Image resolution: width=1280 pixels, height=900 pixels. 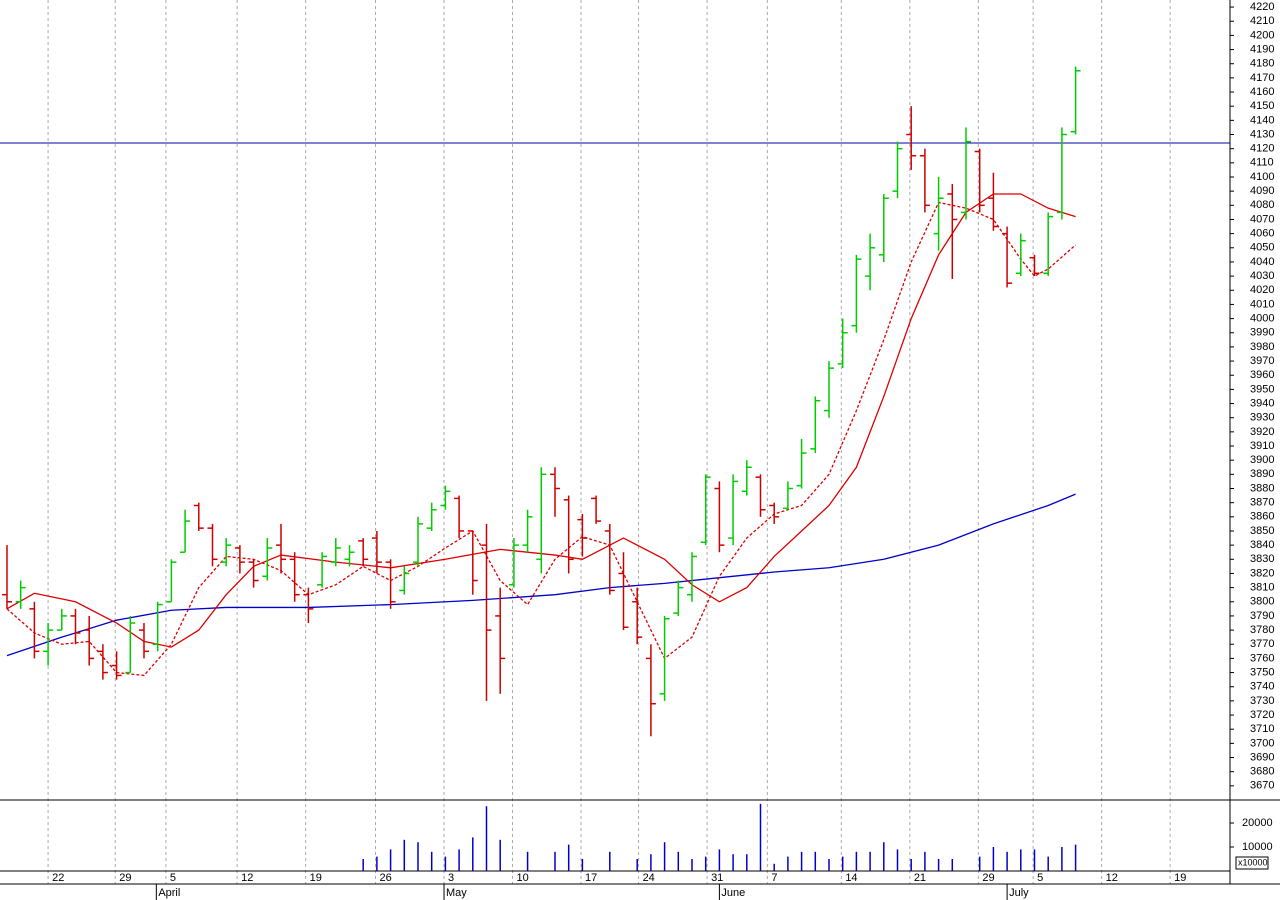 What do you see at coordinates (851, 878) in the screenshot?
I see `x-tick-label: 14` at bounding box center [851, 878].